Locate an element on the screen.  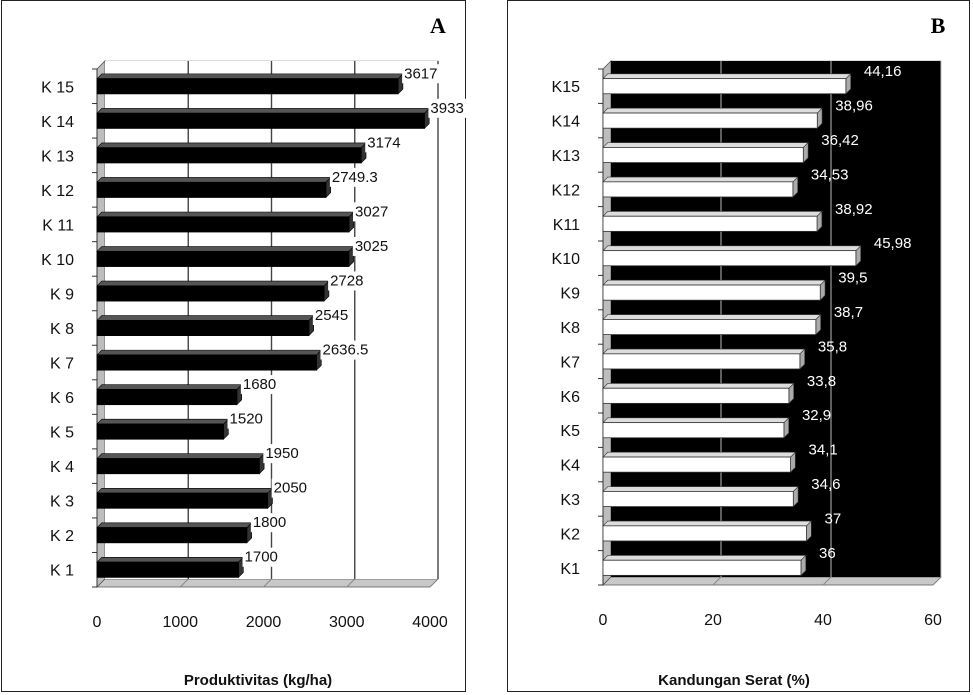
category-label: K 6 is located at coordinates (62, 398).